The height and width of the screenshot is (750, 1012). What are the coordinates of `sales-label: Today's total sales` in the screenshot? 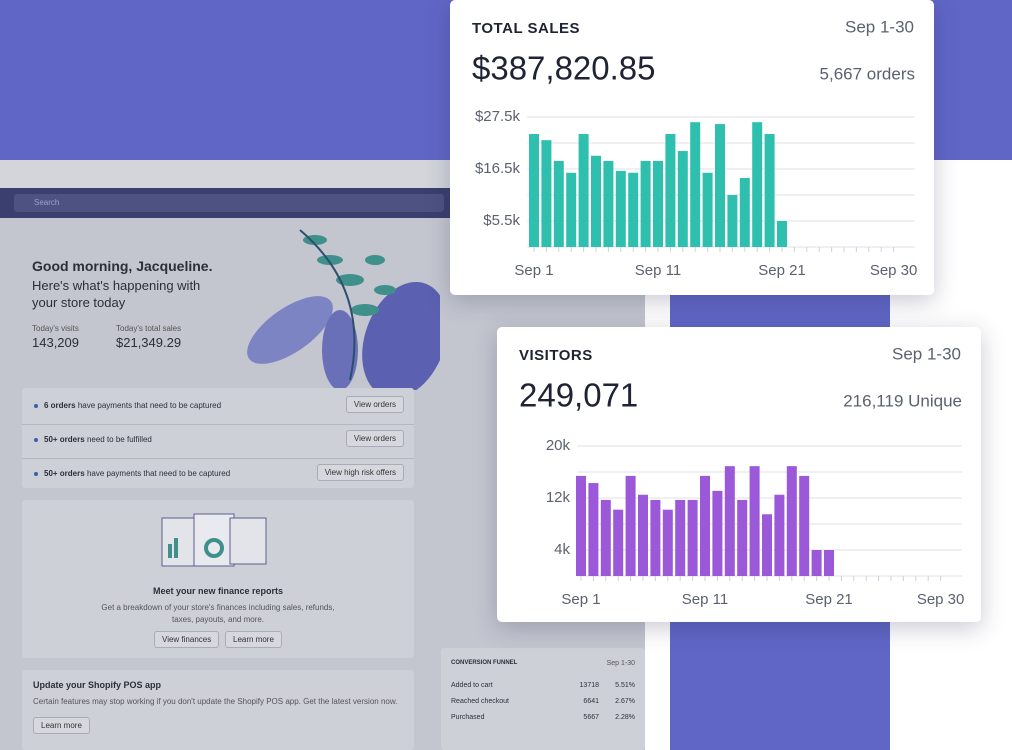 It's located at (149, 328).